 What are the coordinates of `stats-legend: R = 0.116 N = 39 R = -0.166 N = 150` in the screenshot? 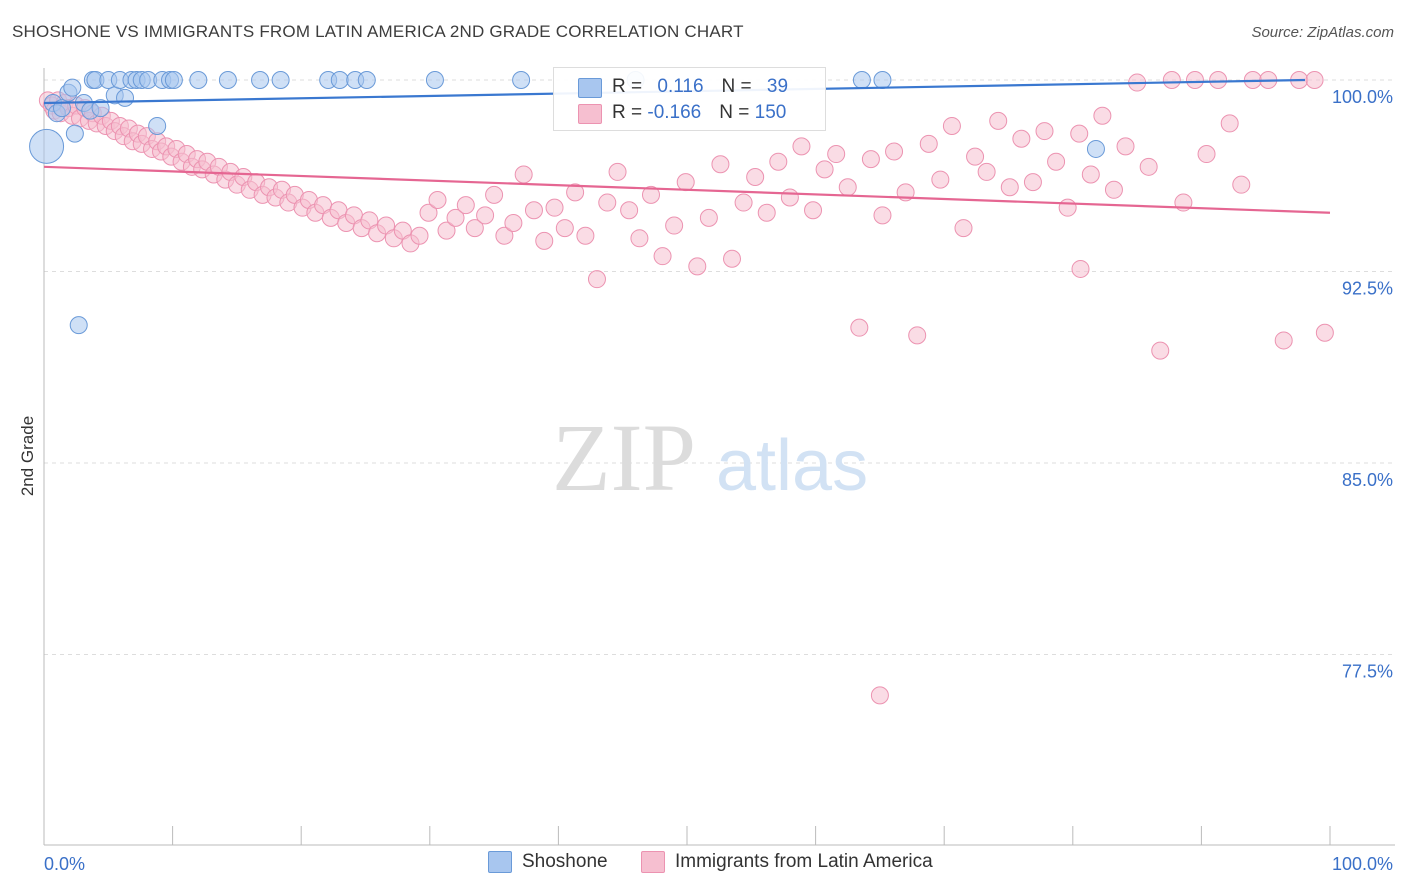 It's located at (689, 99).